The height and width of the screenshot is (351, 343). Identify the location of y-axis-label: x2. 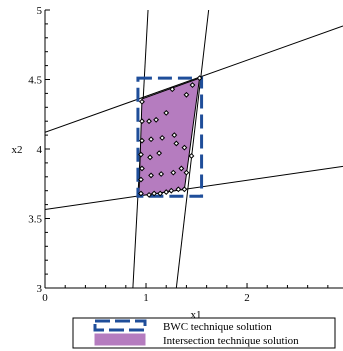
(17, 150).